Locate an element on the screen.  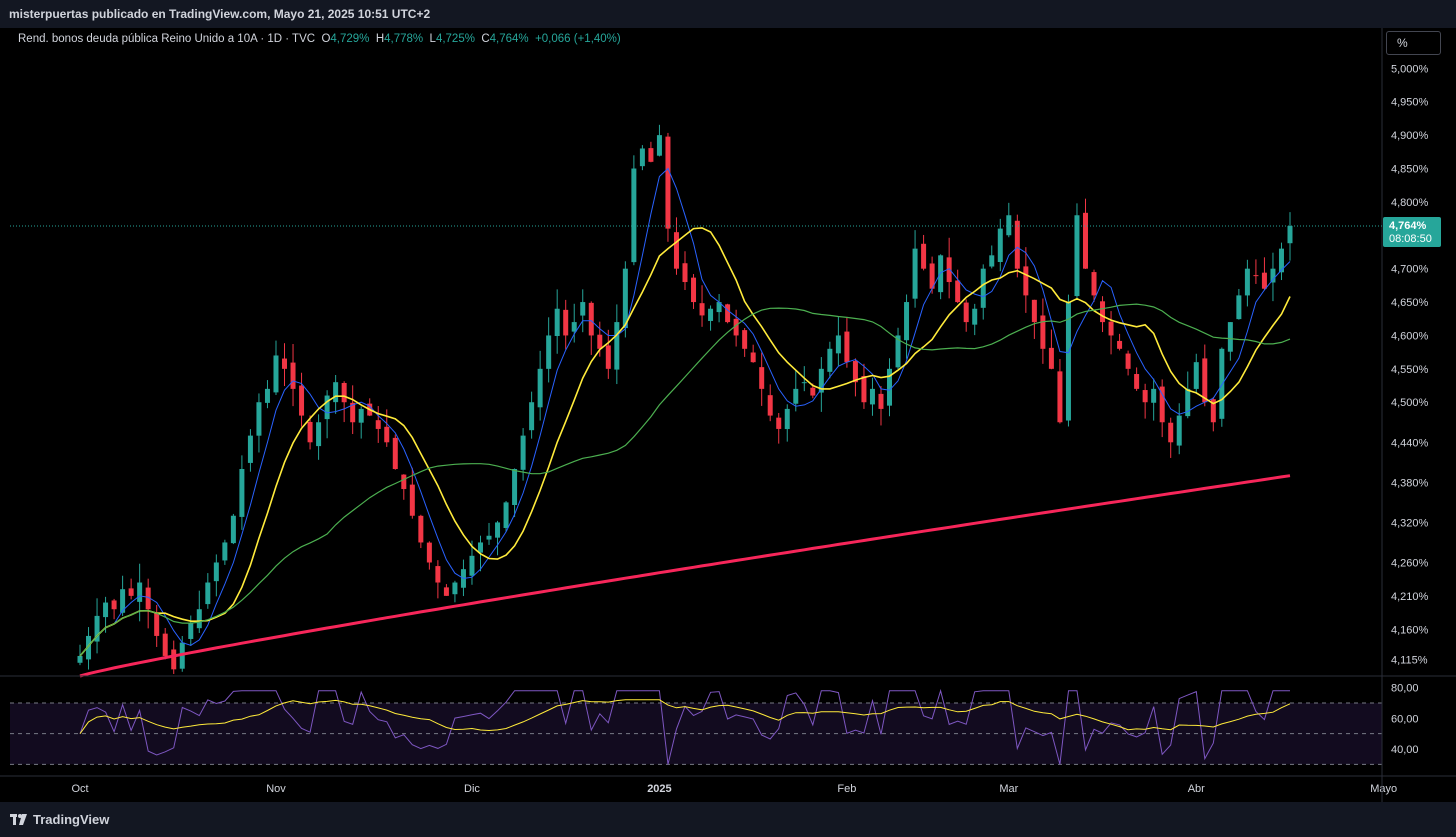
open-label: O is located at coordinates (326, 39).